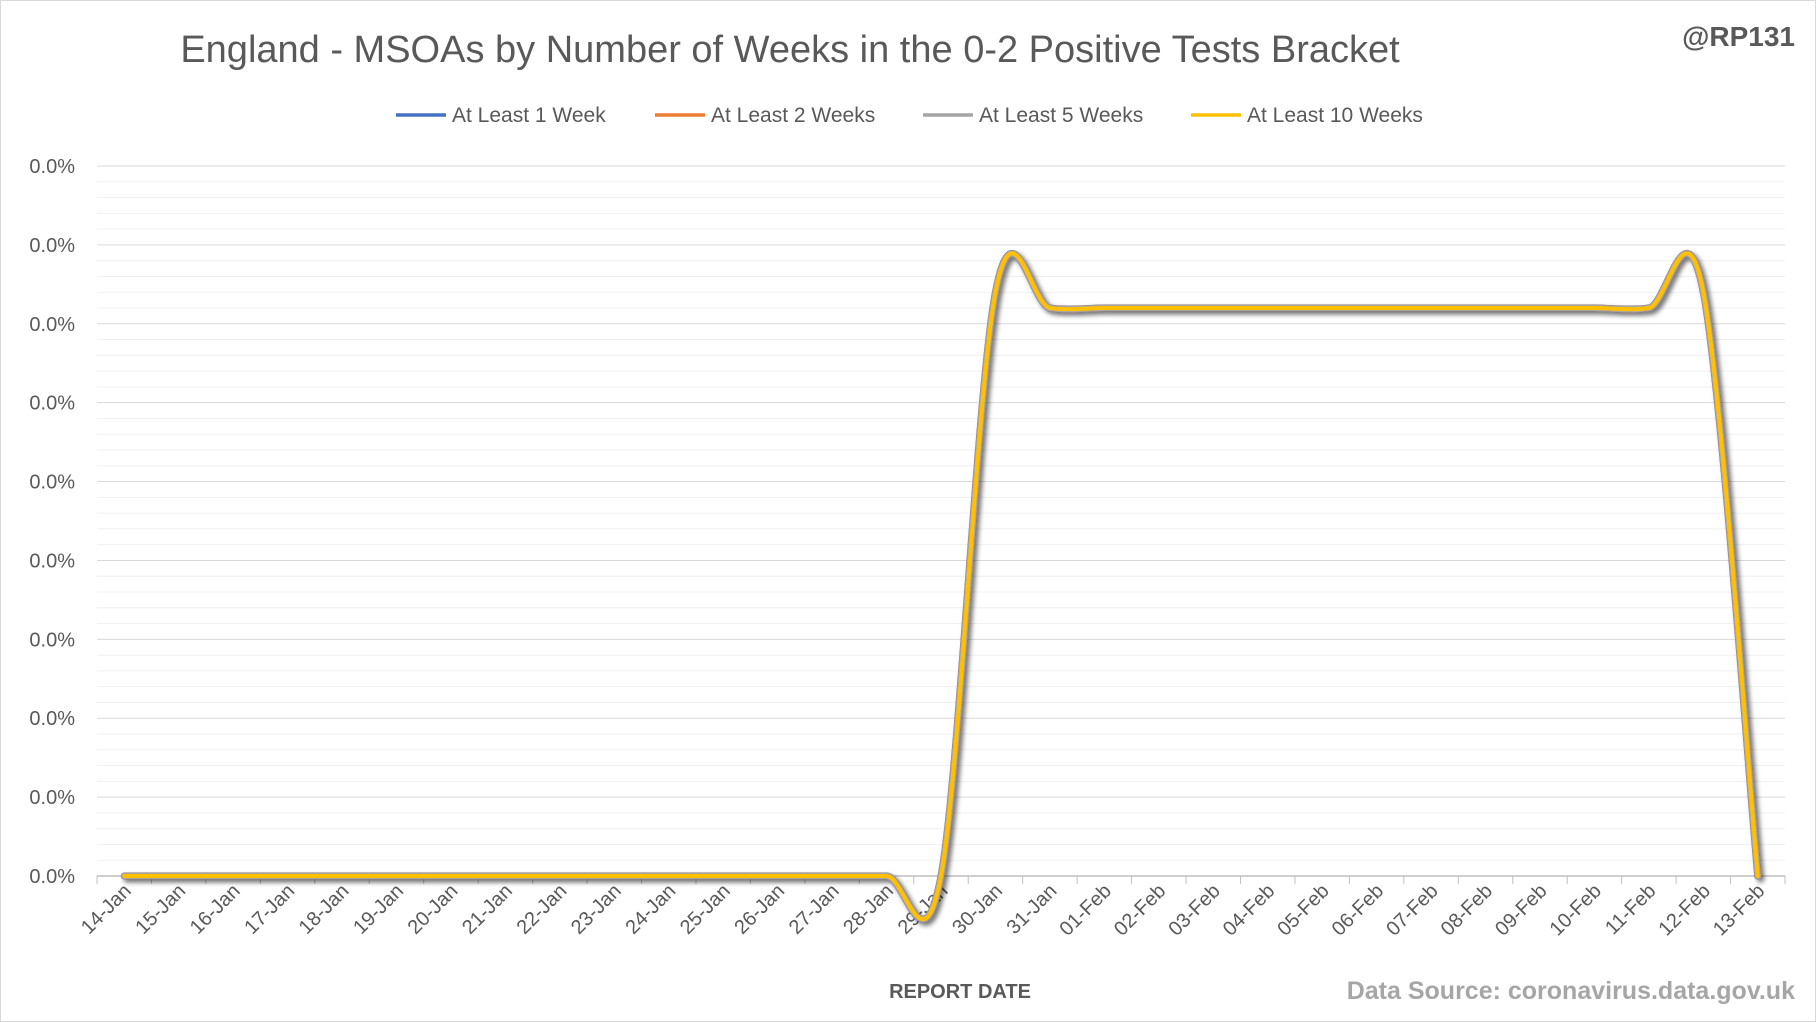 The width and height of the screenshot is (1816, 1022). What do you see at coordinates (529, 115) in the screenshot?
I see `legend-label: At Least 1 Week` at bounding box center [529, 115].